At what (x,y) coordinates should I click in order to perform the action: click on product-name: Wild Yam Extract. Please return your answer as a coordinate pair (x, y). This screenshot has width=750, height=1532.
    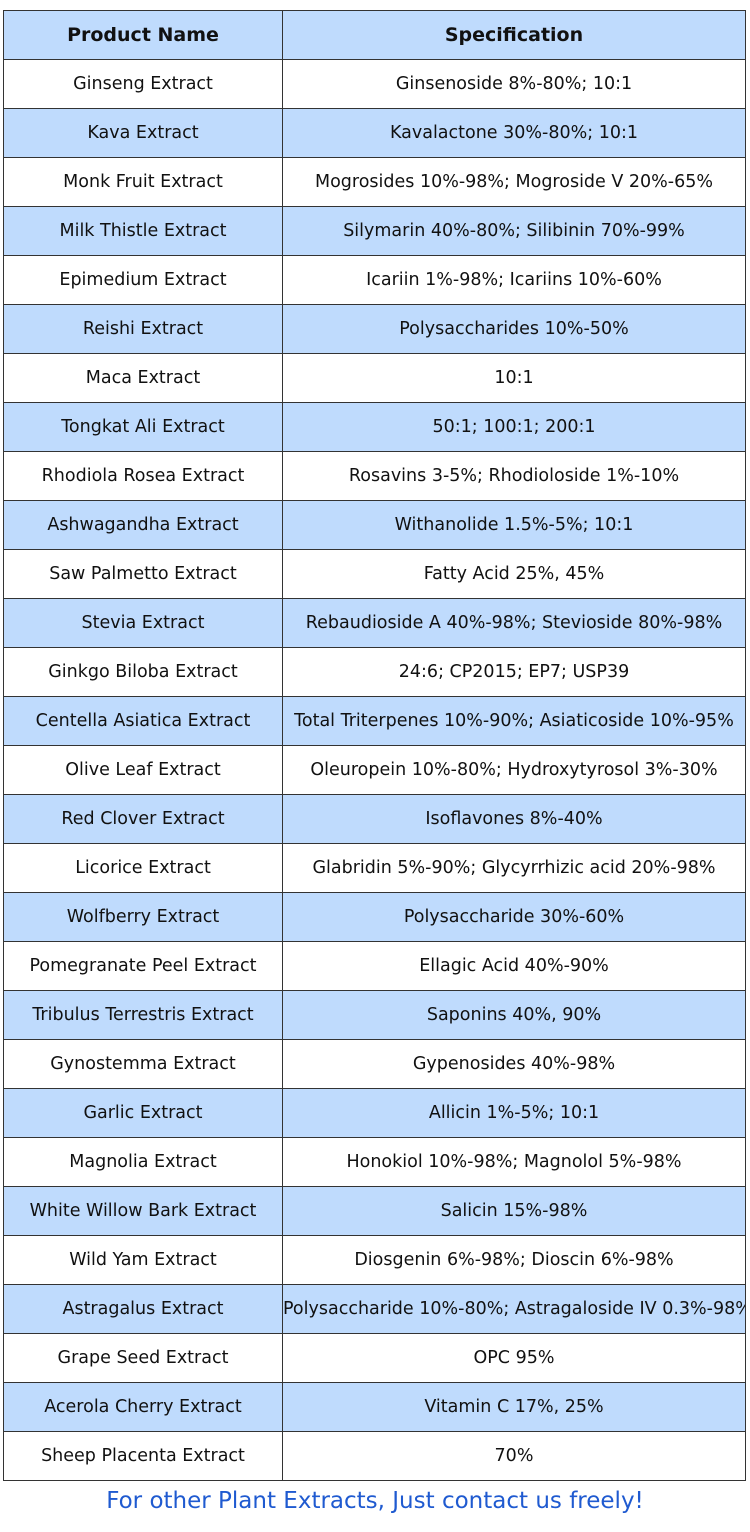
    Looking at the image, I should click on (143, 1260).